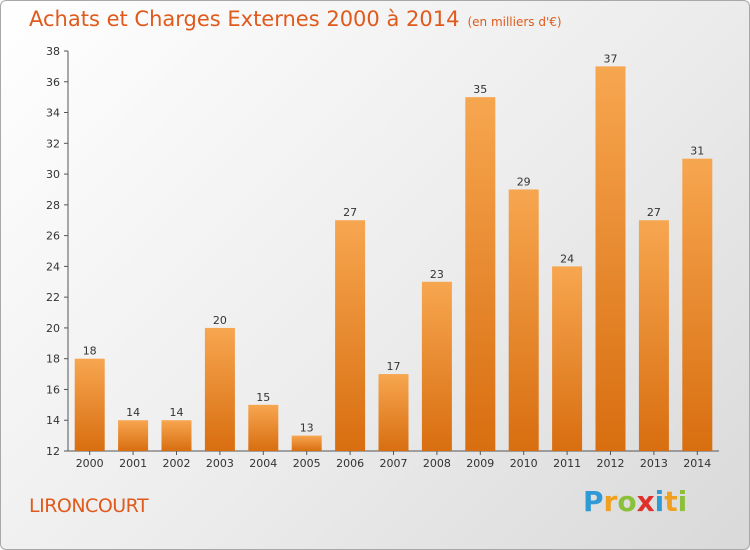 This screenshot has height=550, width=750. I want to click on x-tick-label: 2000, so click(90, 463).